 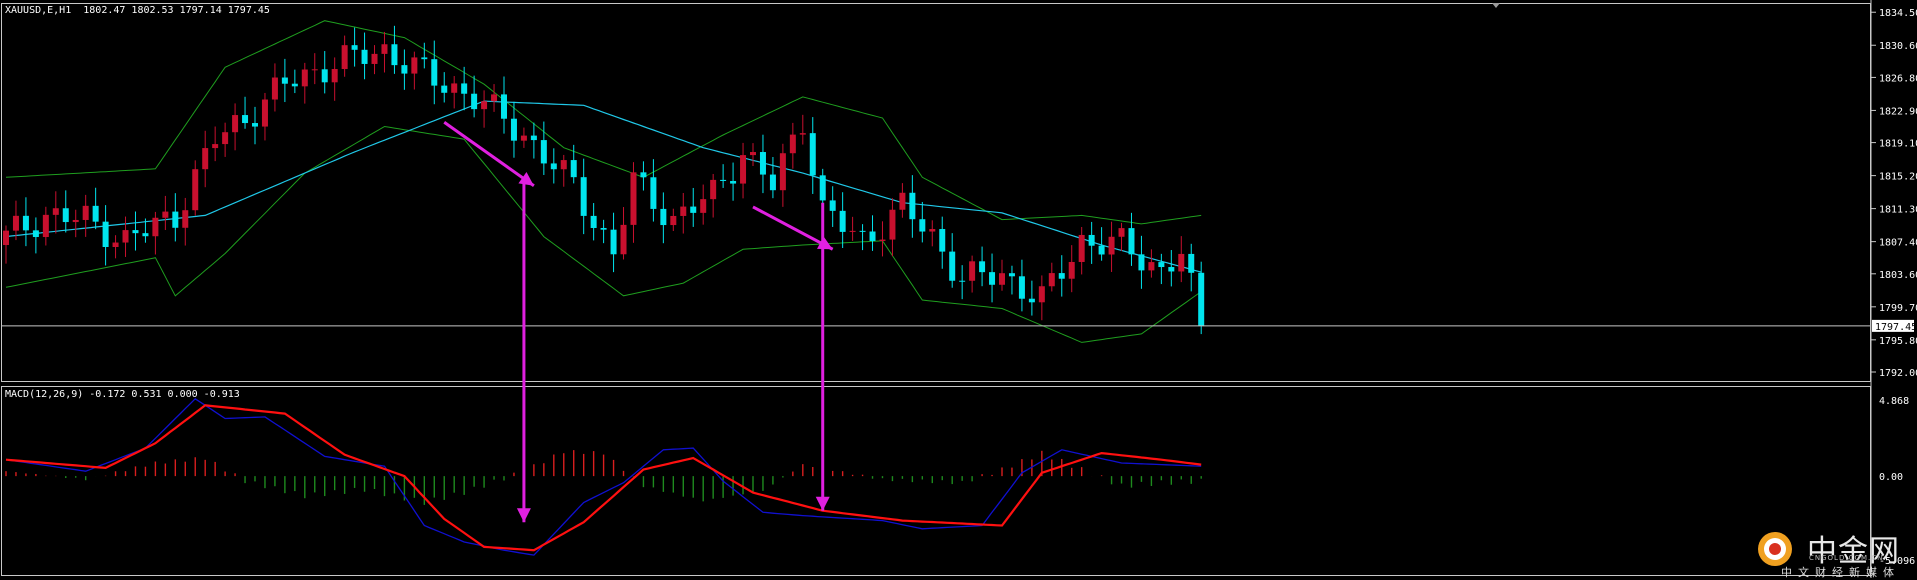 I want to click on shift-marker-icon, so click(x=1496, y=5).